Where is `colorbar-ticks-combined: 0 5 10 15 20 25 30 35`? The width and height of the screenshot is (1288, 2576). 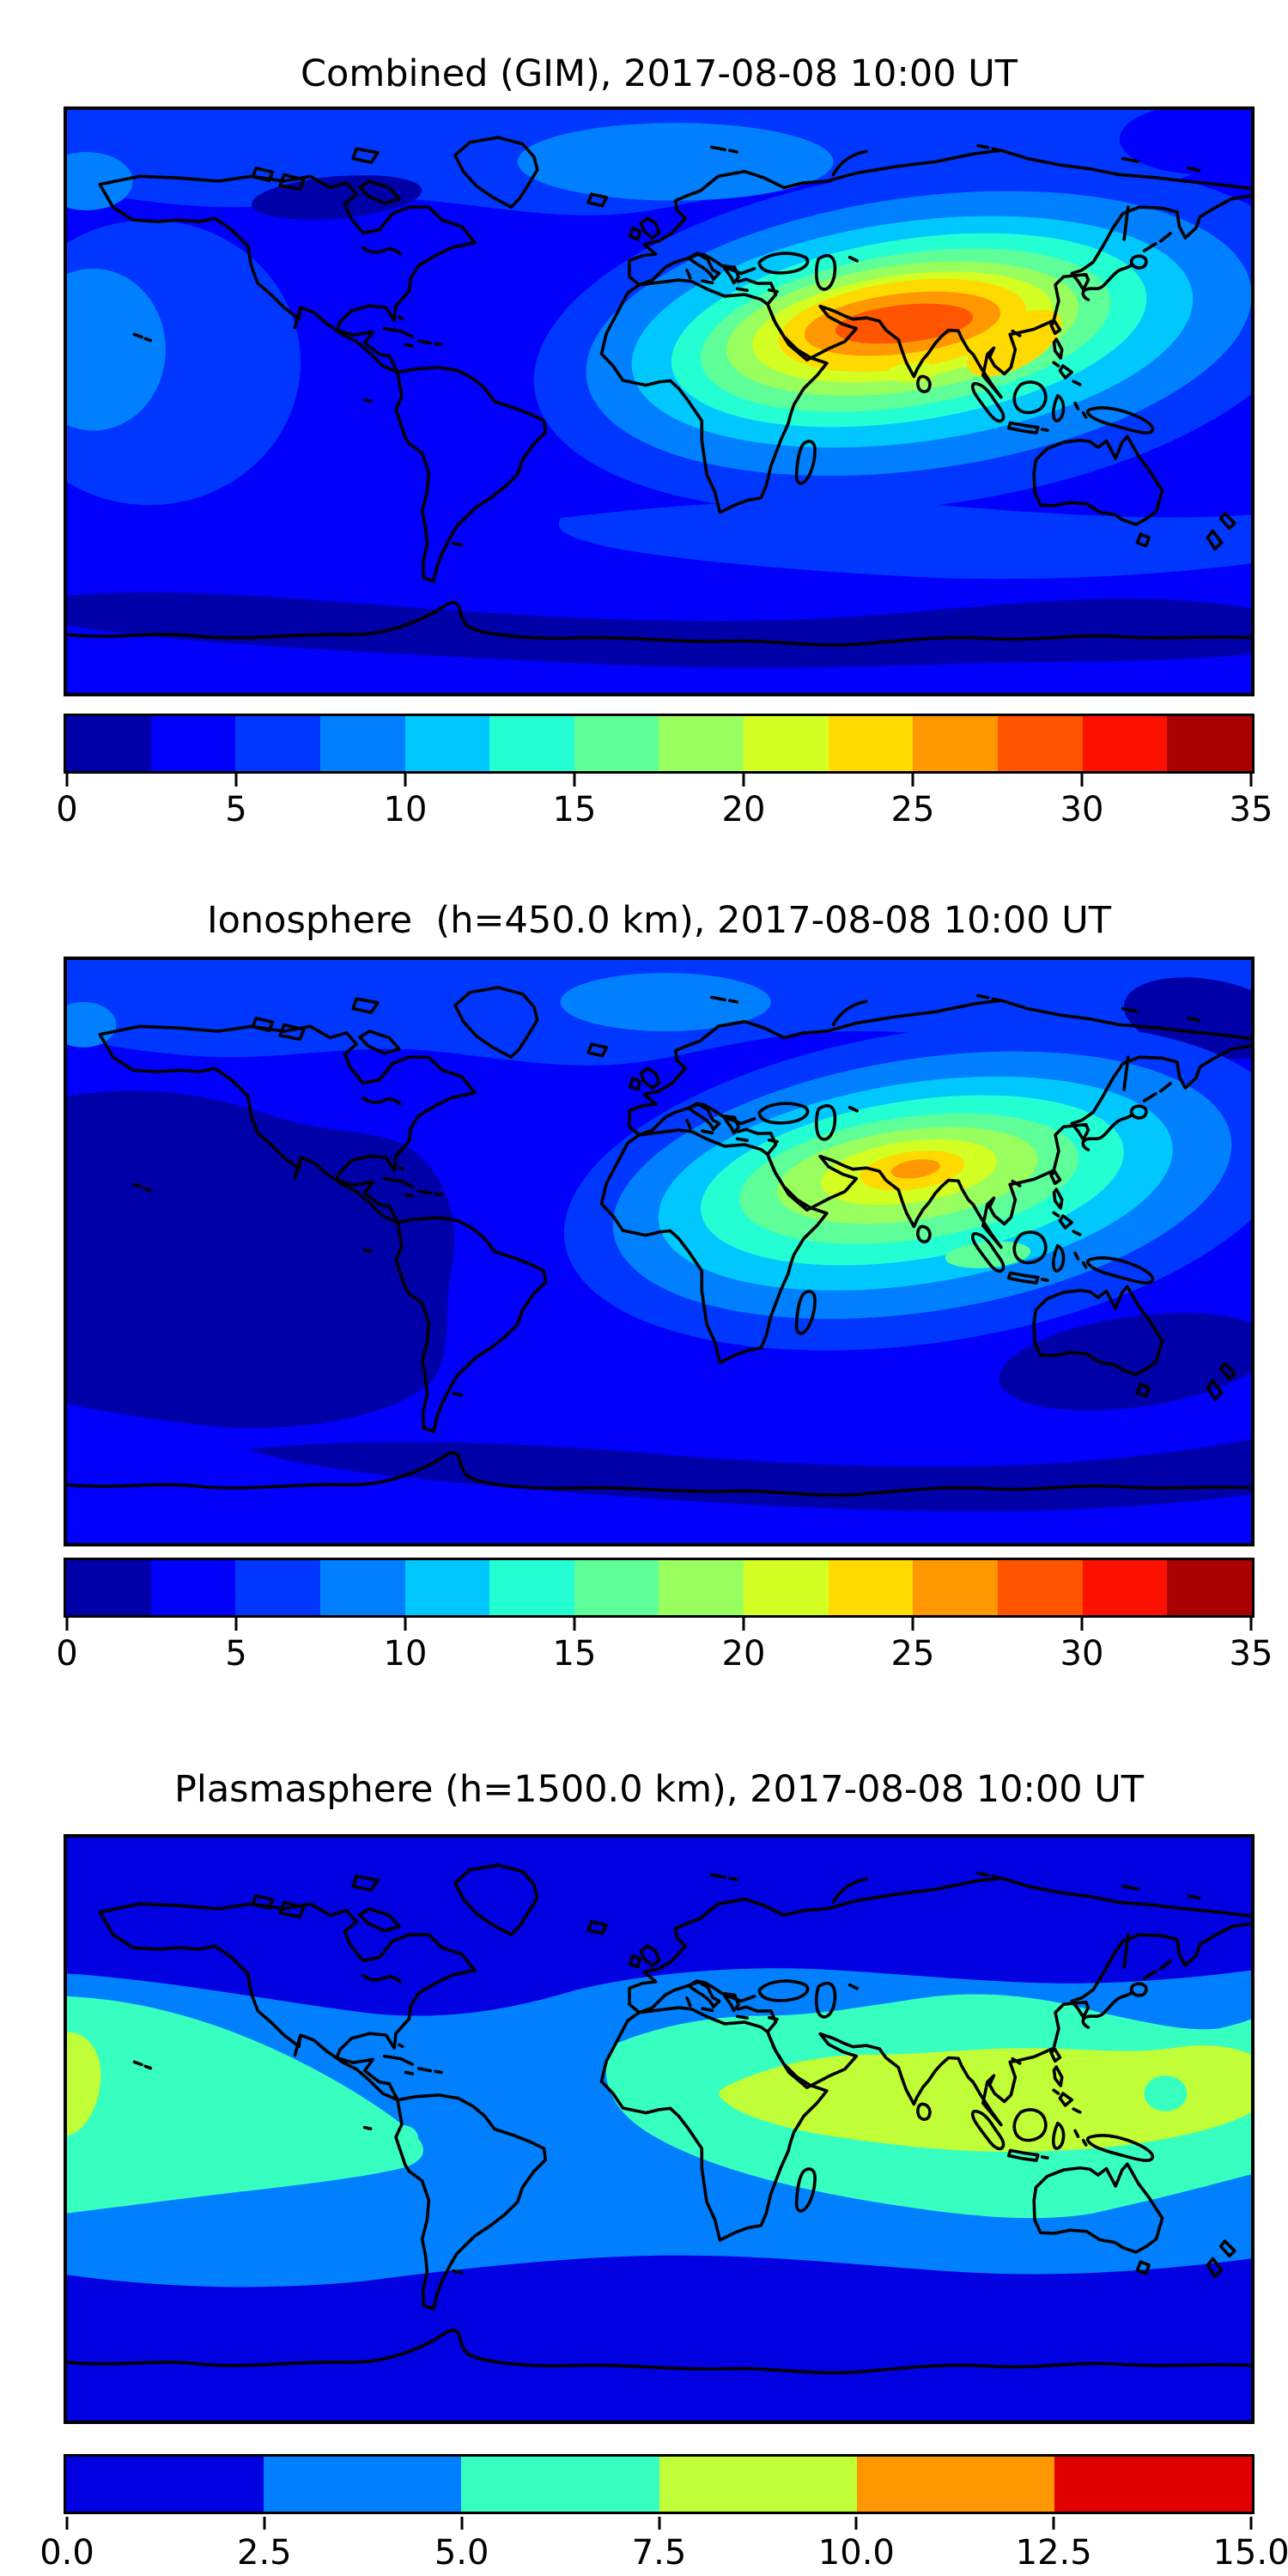
colorbar-ticks-combined: 0 5 10 15 20 25 30 35 is located at coordinates (664, 804).